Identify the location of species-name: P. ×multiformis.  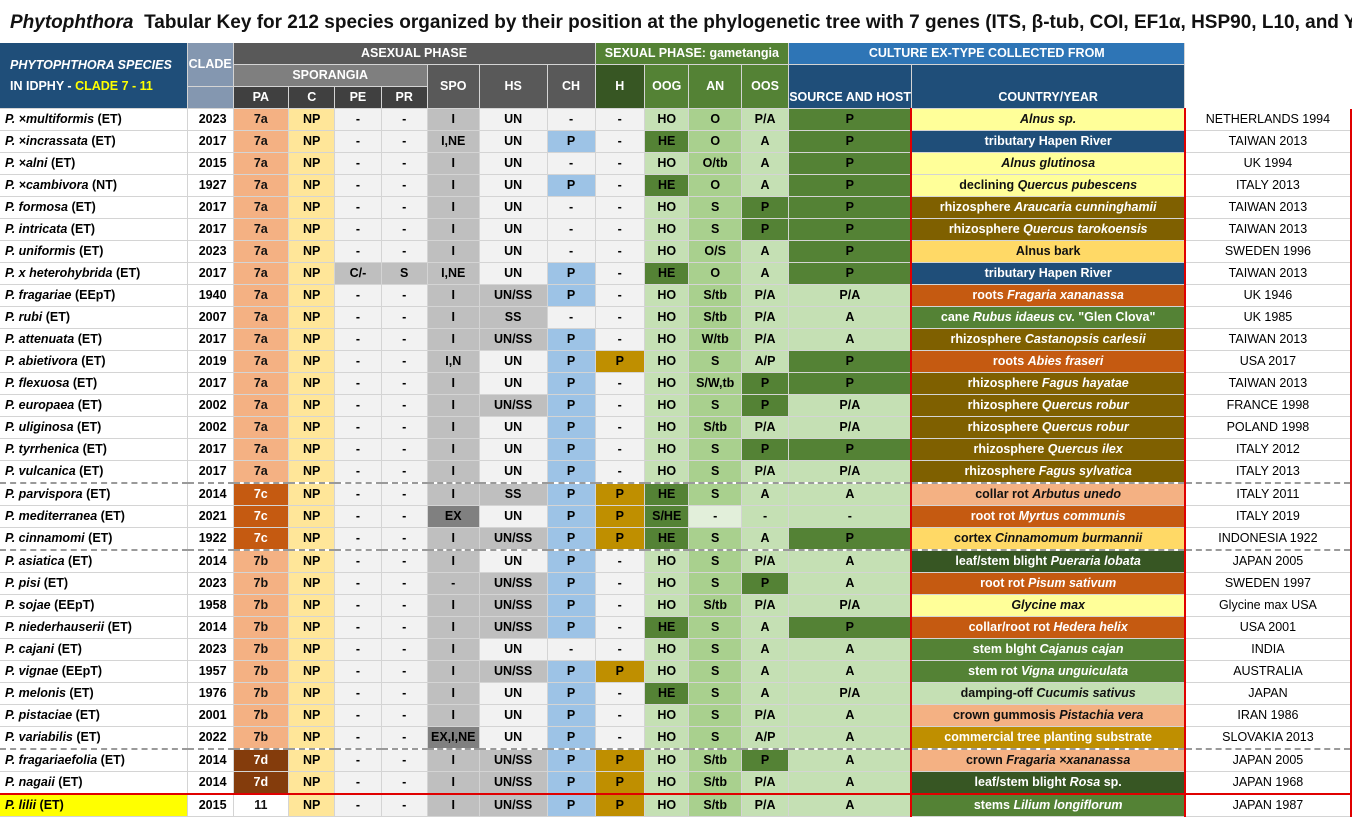
(50, 119).